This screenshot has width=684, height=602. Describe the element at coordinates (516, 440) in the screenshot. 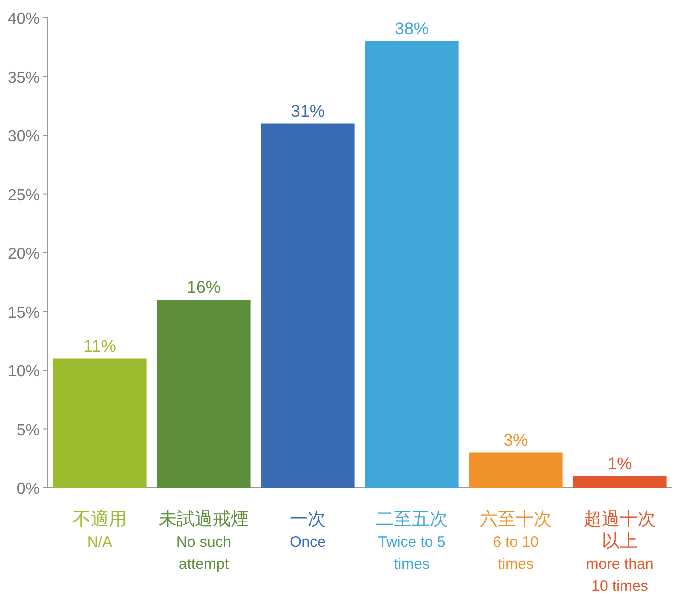

I see `data-label: 3%` at that location.